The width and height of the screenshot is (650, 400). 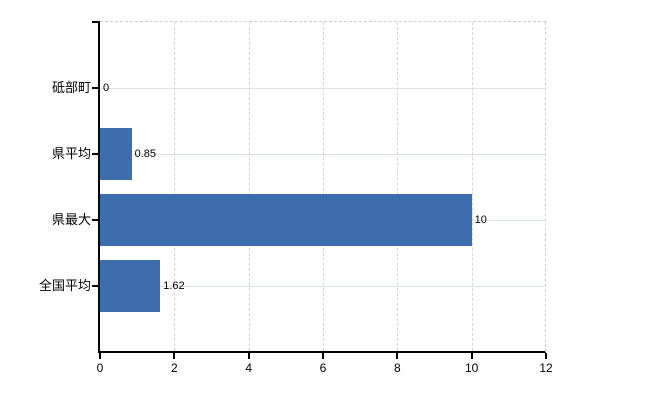 What do you see at coordinates (99, 187) in the screenshot?
I see `y-axis-line` at bounding box center [99, 187].